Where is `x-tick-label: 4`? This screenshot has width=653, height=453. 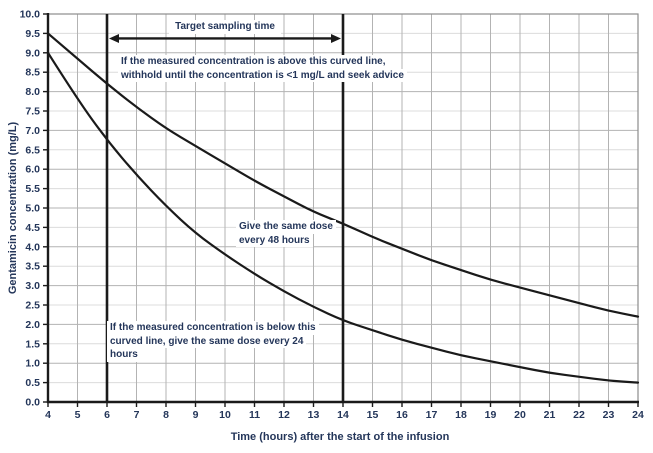 x-tick-label: 4 is located at coordinates (48, 415).